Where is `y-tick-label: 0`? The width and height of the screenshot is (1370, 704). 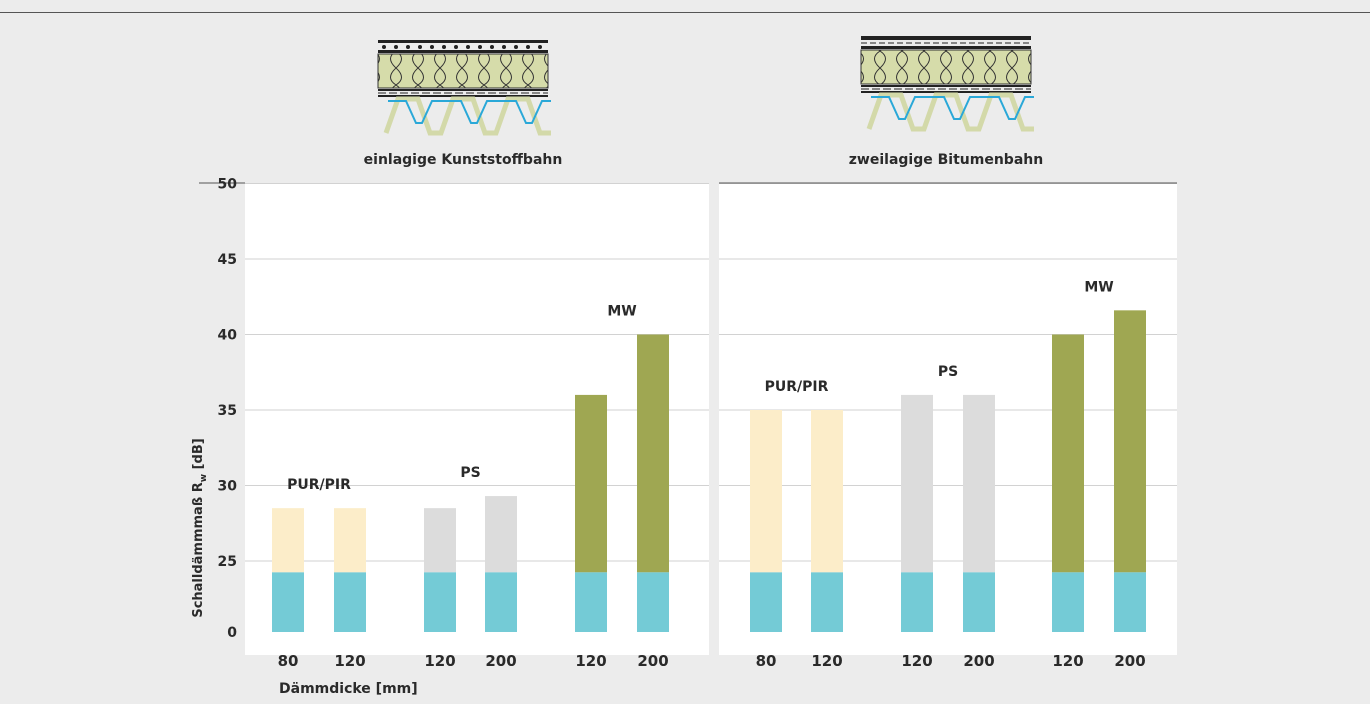
y-tick-label: 0 is located at coordinates (232, 633).